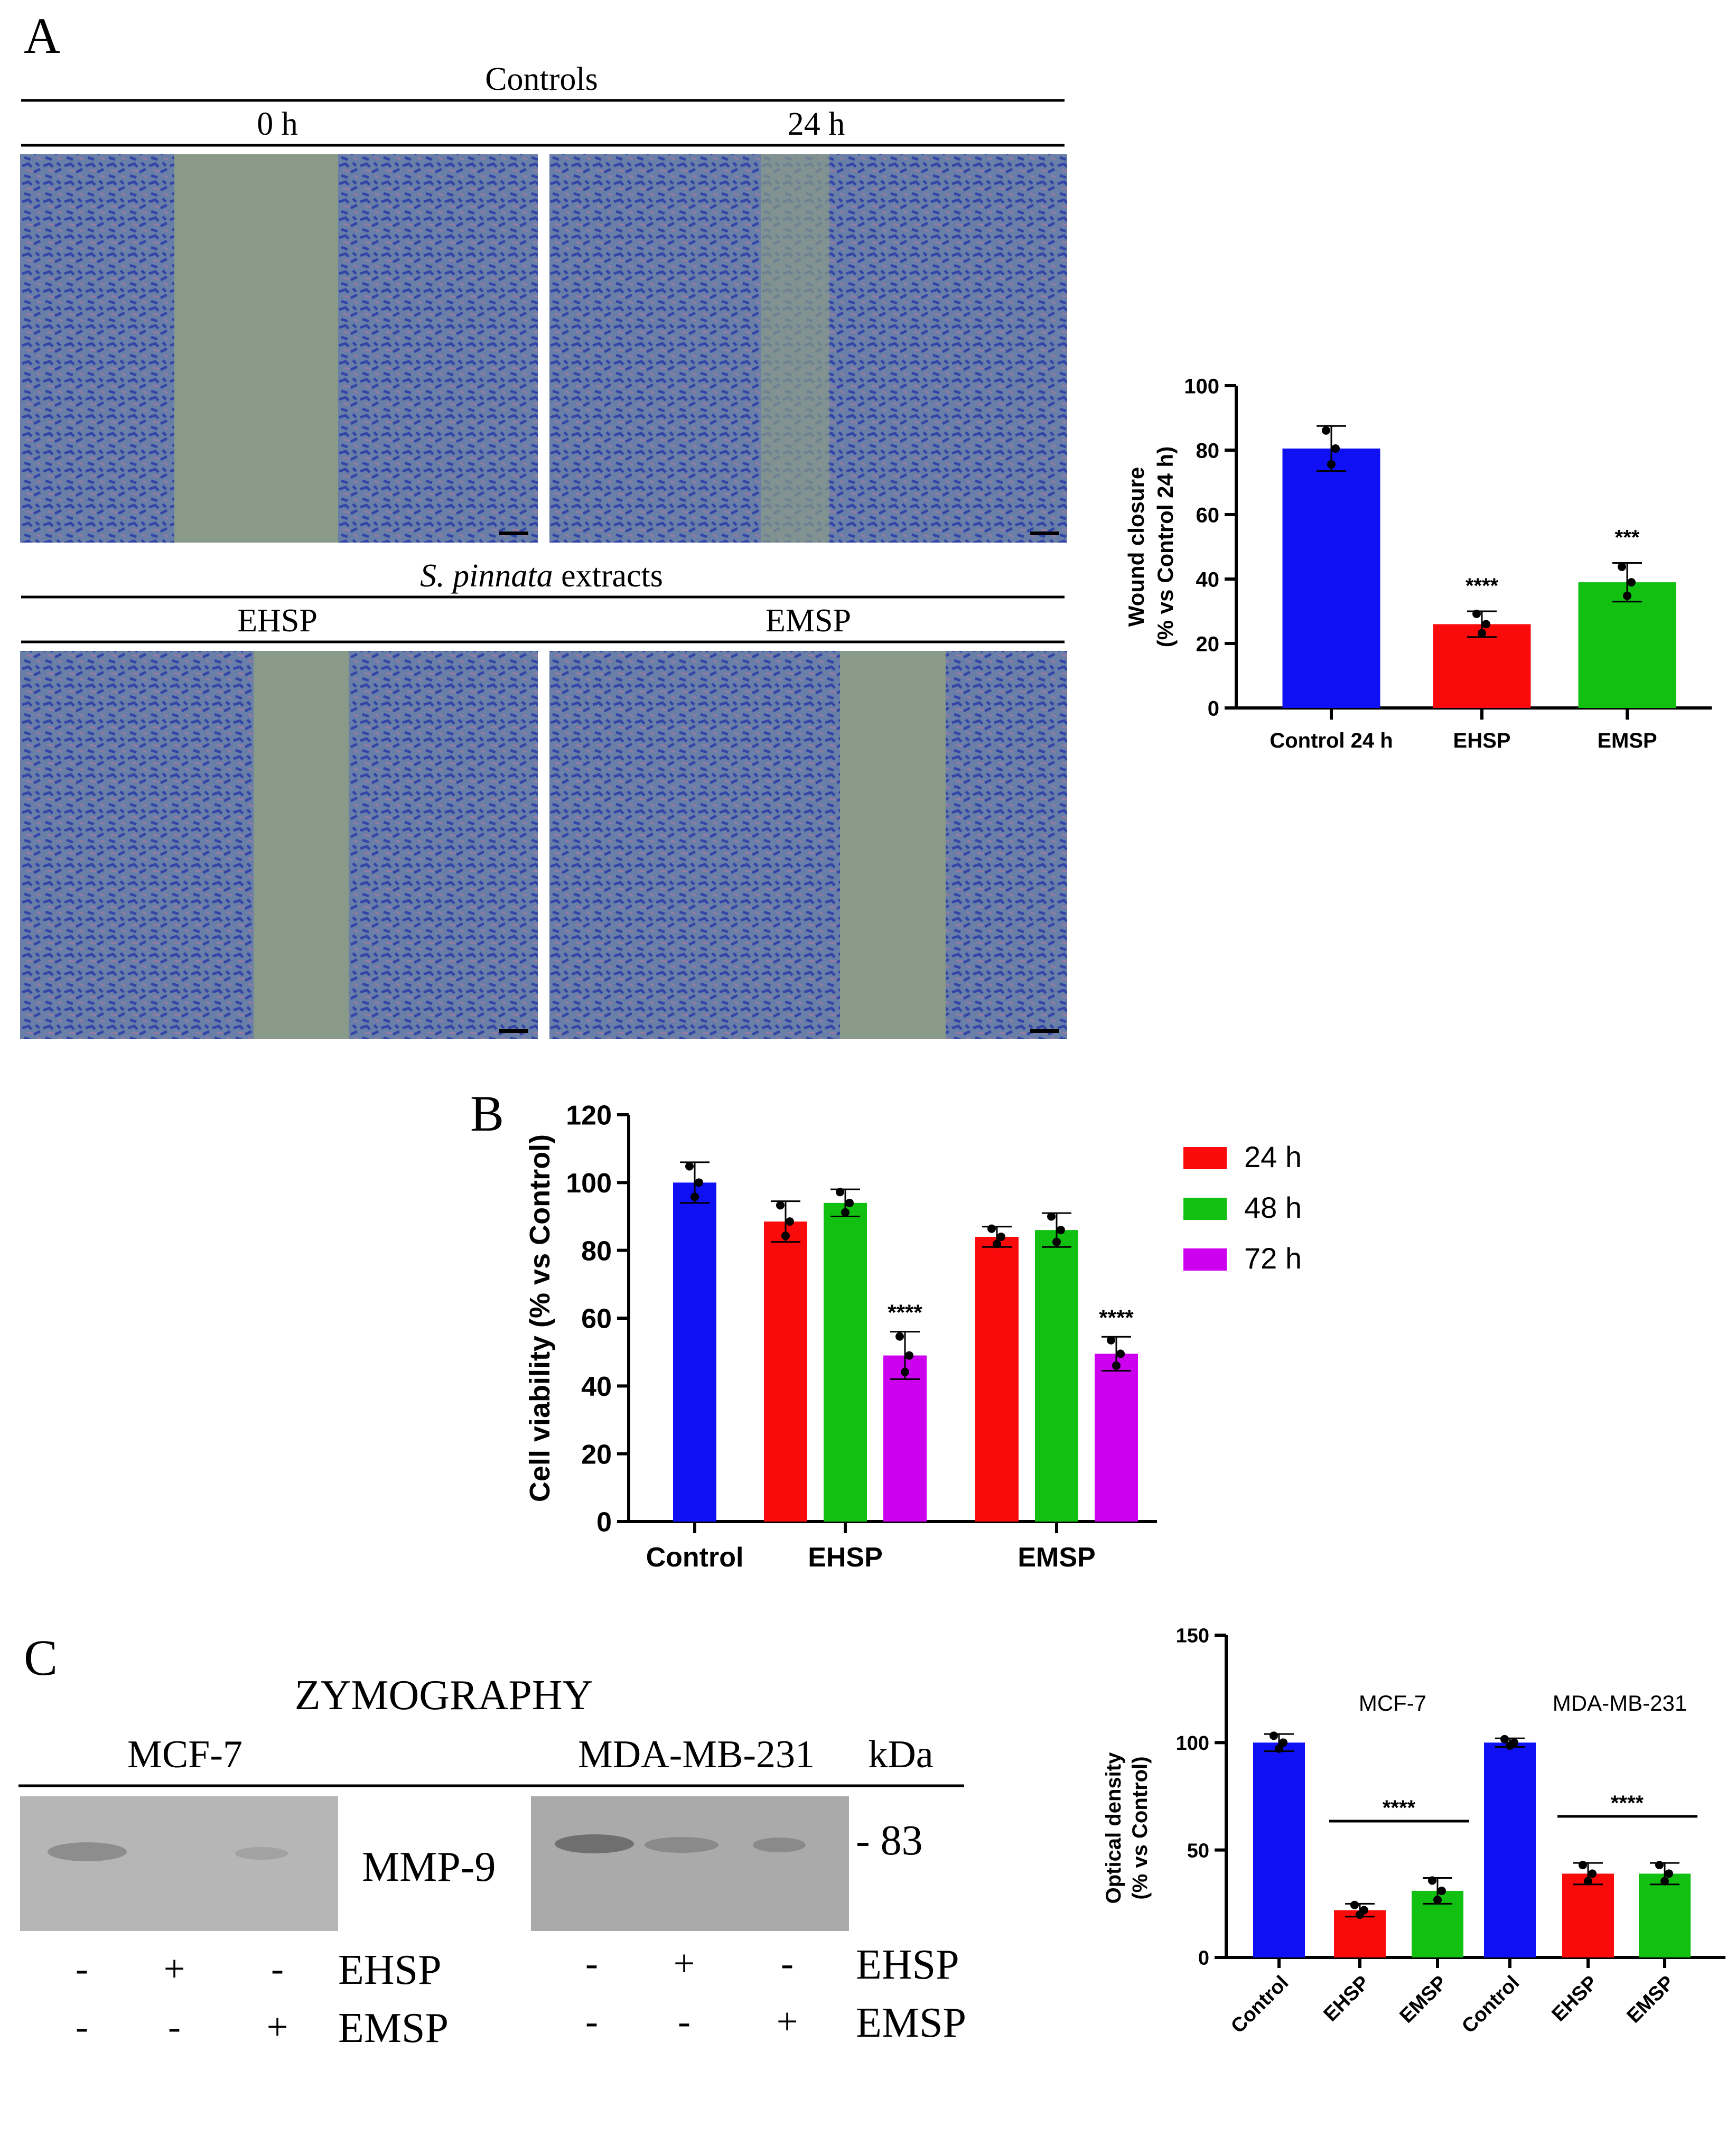 This screenshot has width=1736, height=2145. What do you see at coordinates (816, 124) in the screenshot?
I see `time-24h-label: 24 h` at bounding box center [816, 124].